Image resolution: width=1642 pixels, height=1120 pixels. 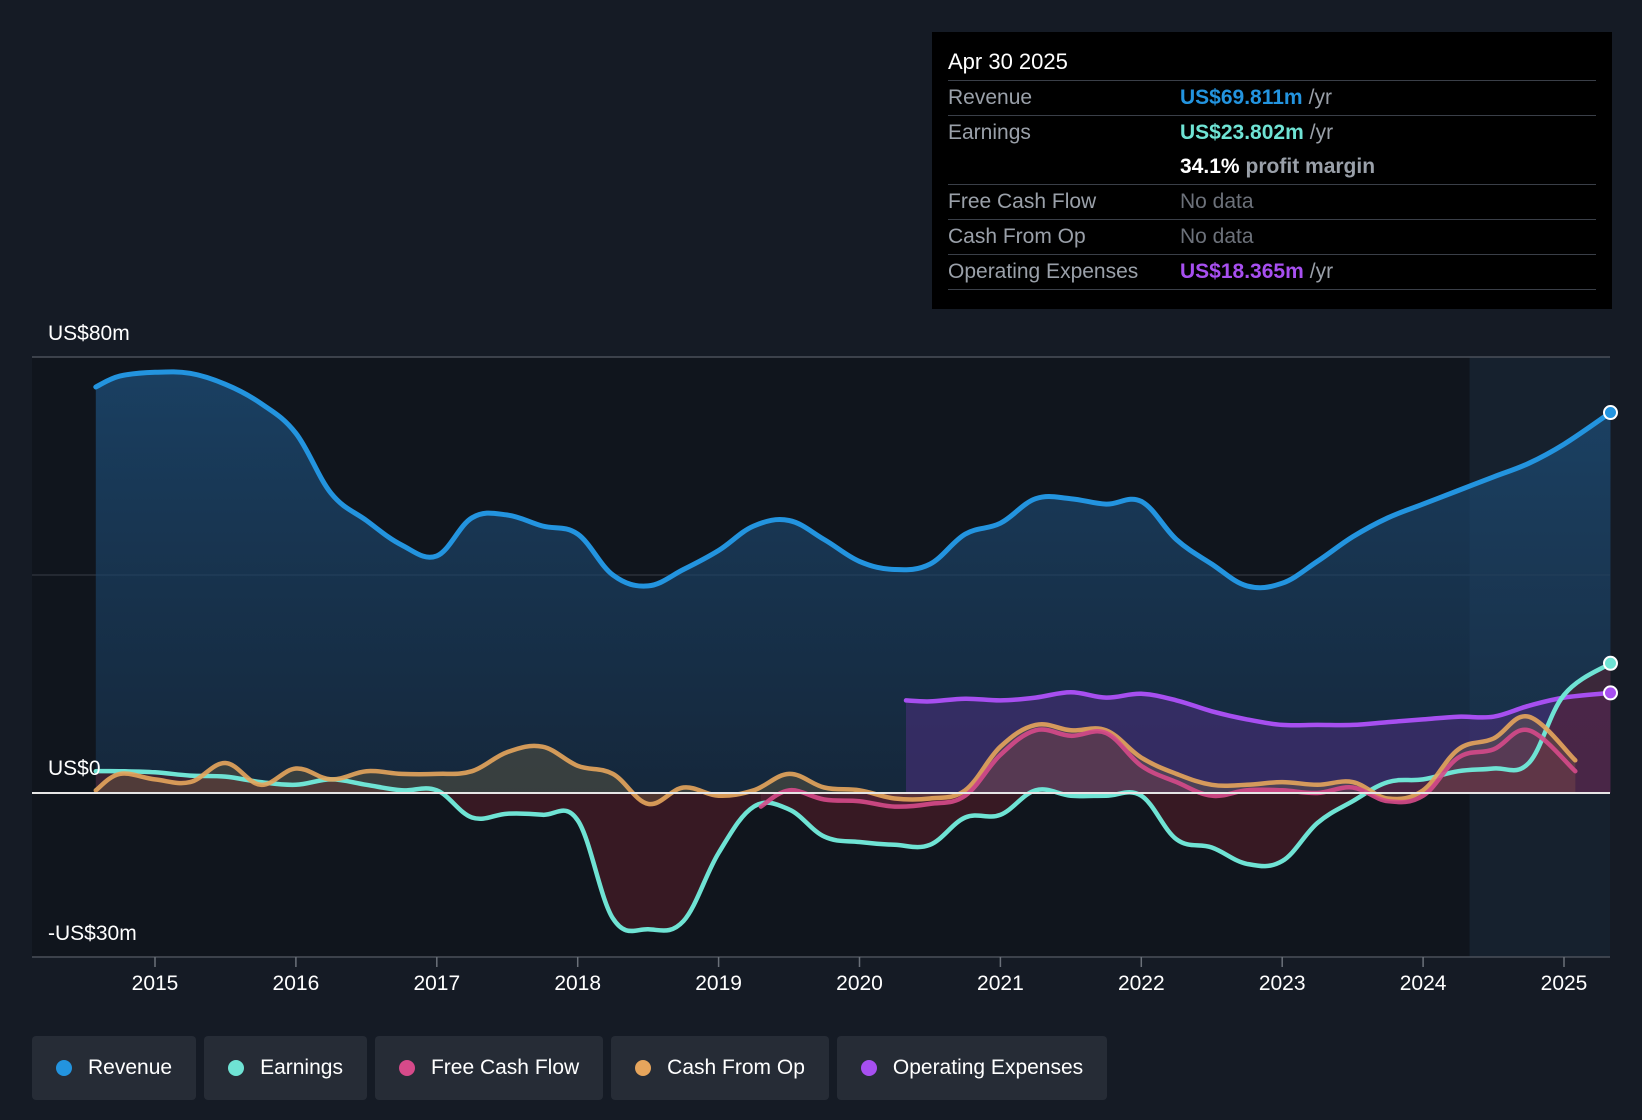 I want to click on x-tick-label-2020: 2020, so click(x=859, y=983).